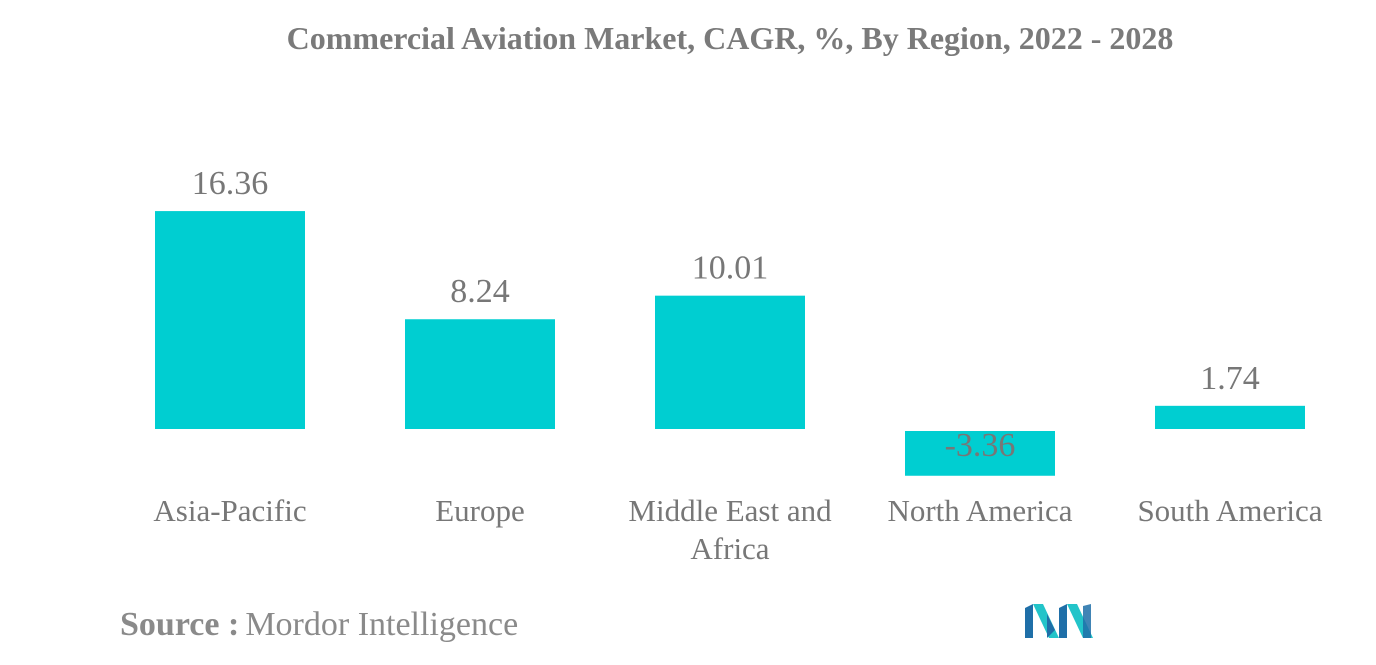 This screenshot has width=1376, height=665. I want to click on source-label: Source :, so click(180, 624).